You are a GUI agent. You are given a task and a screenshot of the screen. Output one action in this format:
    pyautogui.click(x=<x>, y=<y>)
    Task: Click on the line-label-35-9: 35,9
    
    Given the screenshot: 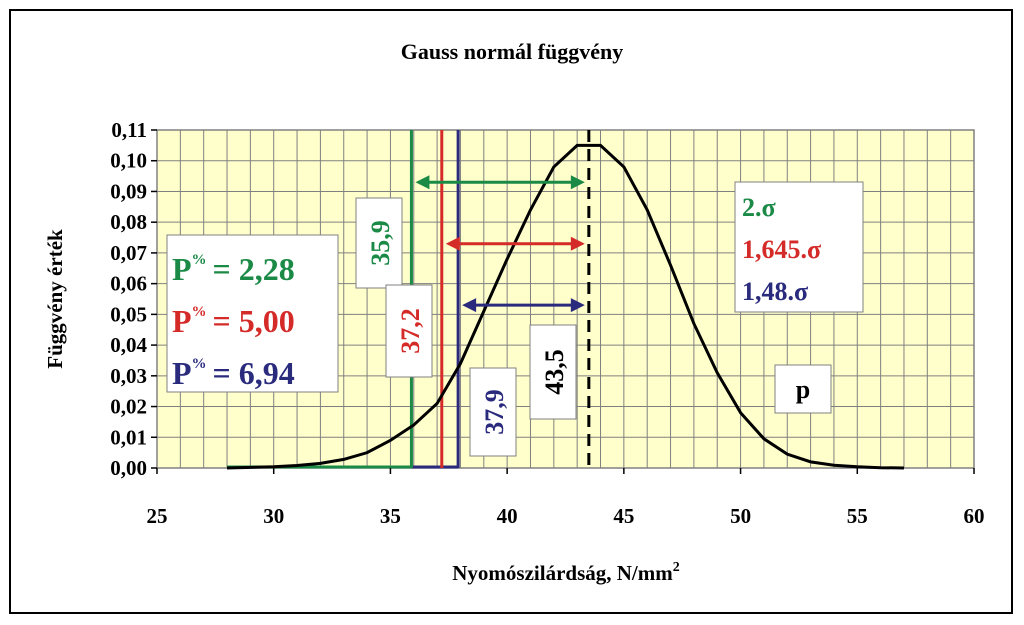 What is the action you would take?
    pyautogui.click(x=380, y=243)
    